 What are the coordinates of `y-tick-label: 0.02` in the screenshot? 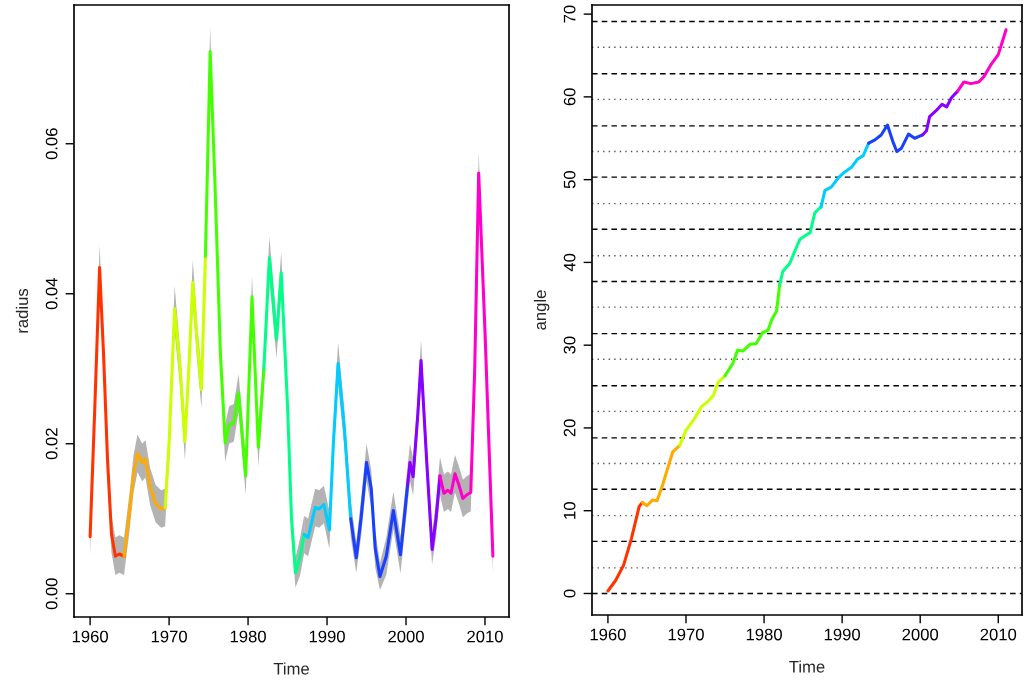 It's located at (51, 444).